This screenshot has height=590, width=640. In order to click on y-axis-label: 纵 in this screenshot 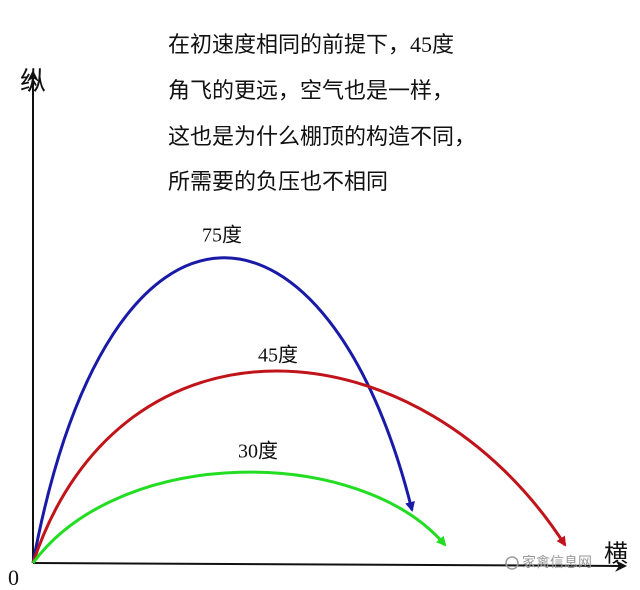, I will do `click(33, 81)`.